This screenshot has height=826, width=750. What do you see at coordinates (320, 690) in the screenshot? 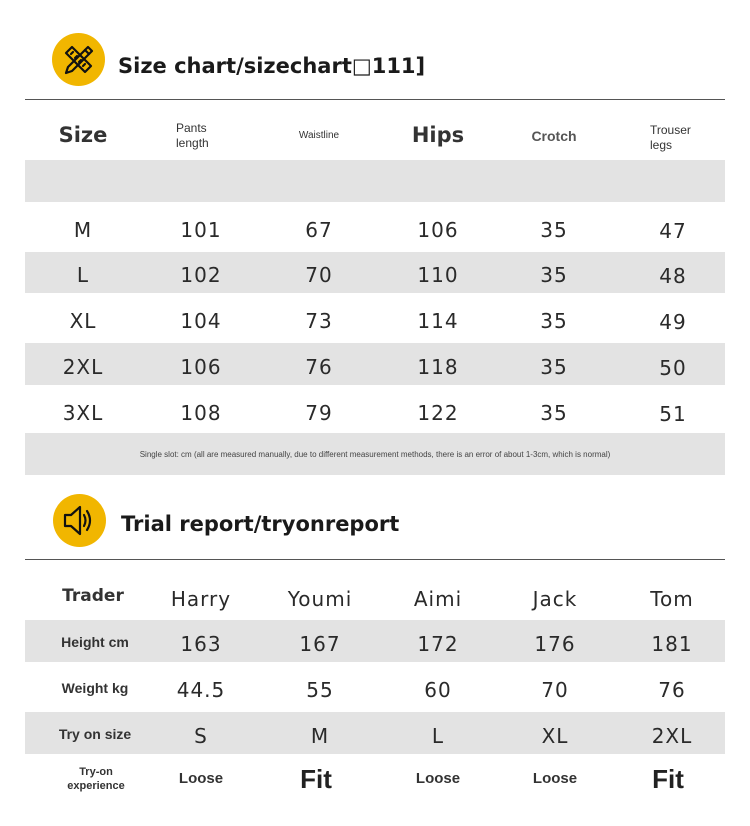
I see `weight-cell: 55` at bounding box center [320, 690].